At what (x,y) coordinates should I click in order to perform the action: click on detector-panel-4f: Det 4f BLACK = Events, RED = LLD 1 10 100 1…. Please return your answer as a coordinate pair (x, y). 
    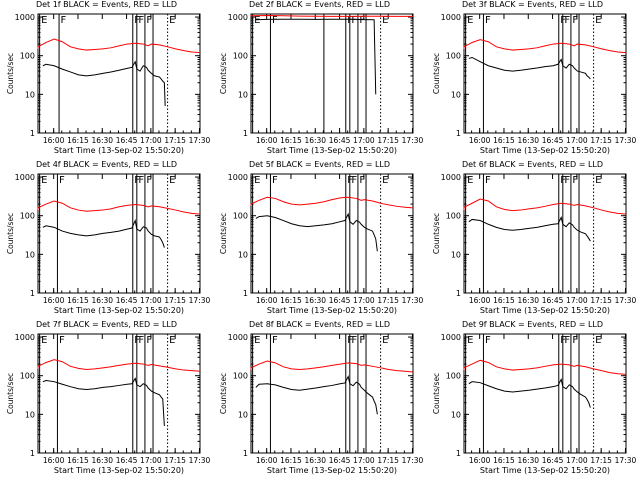
    Looking at the image, I should click on (106, 240).